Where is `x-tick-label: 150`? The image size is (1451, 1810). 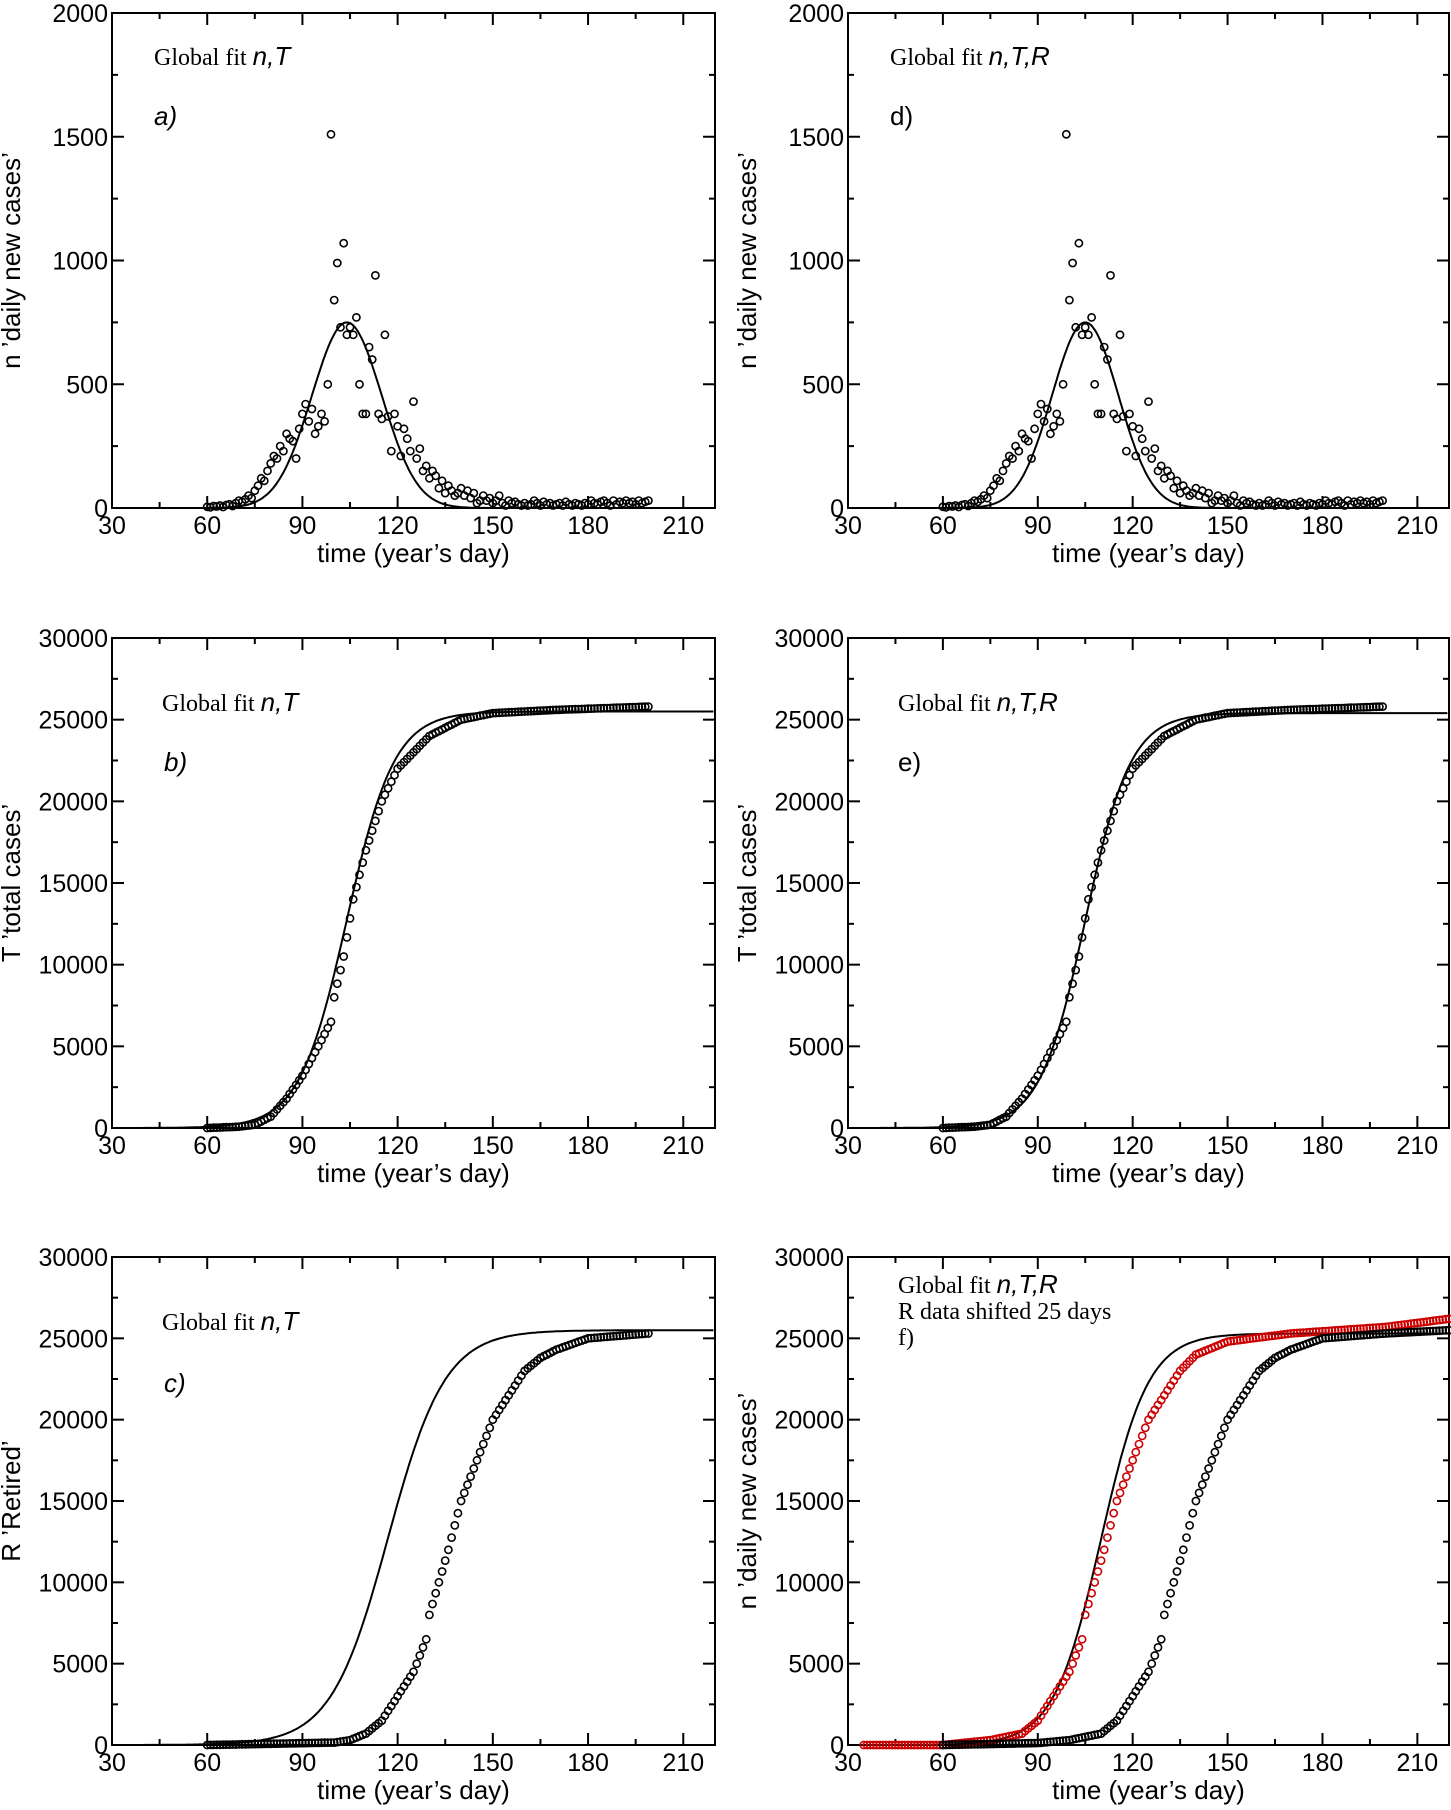 x-tick-label: 150 is located at coordinates (493, 1146).